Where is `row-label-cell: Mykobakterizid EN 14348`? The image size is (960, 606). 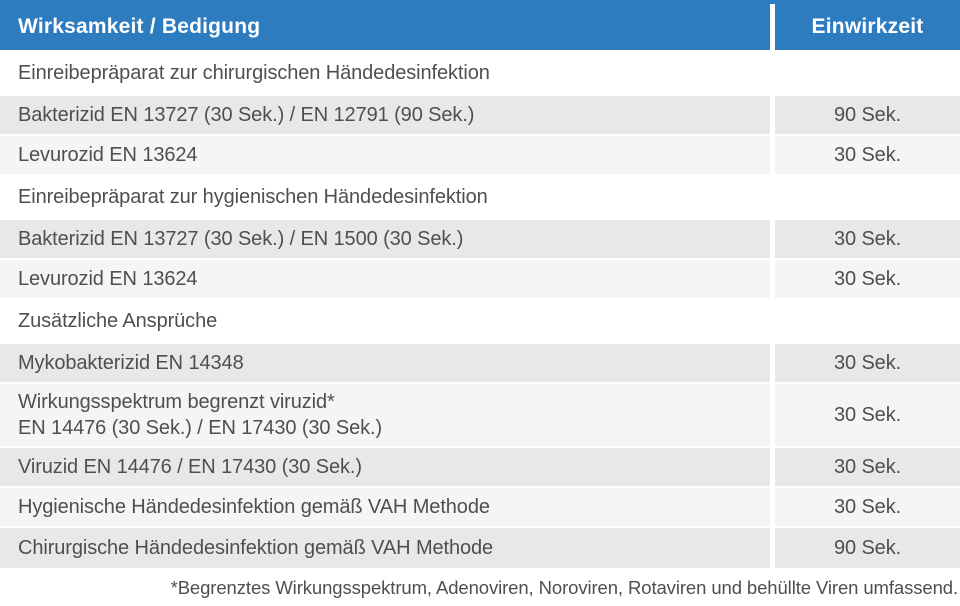
row-label-cell: Mykobakterizid EN 14348 is located at coordinates (385, 363).